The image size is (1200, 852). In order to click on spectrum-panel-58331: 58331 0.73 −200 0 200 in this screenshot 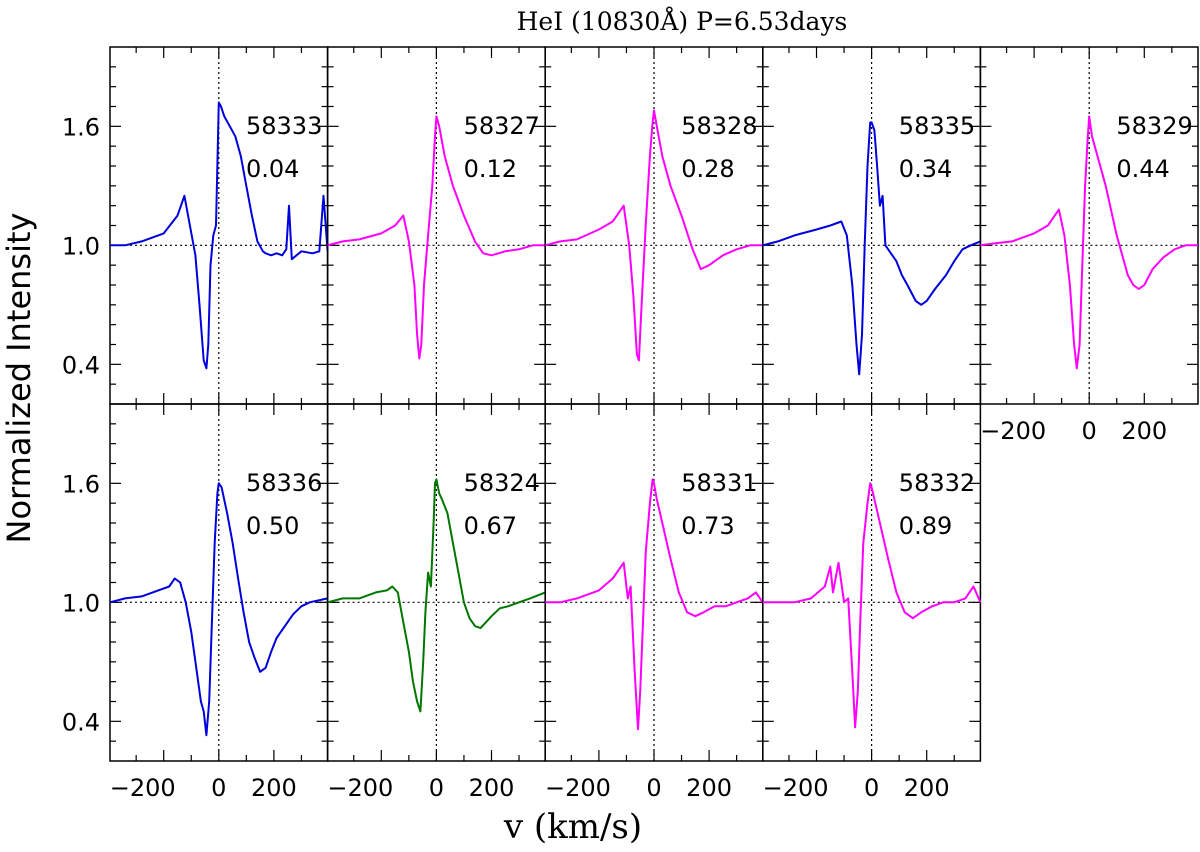, I will do `click(654, 602)`.